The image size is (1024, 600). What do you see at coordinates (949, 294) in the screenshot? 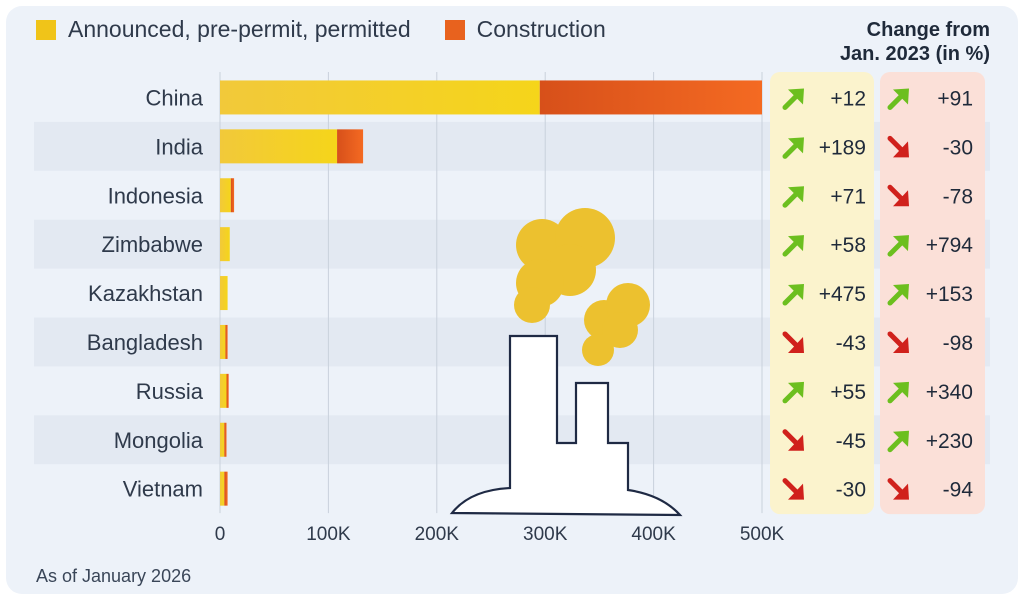
I see `change-value: +153` at bounding box center [949, 294].